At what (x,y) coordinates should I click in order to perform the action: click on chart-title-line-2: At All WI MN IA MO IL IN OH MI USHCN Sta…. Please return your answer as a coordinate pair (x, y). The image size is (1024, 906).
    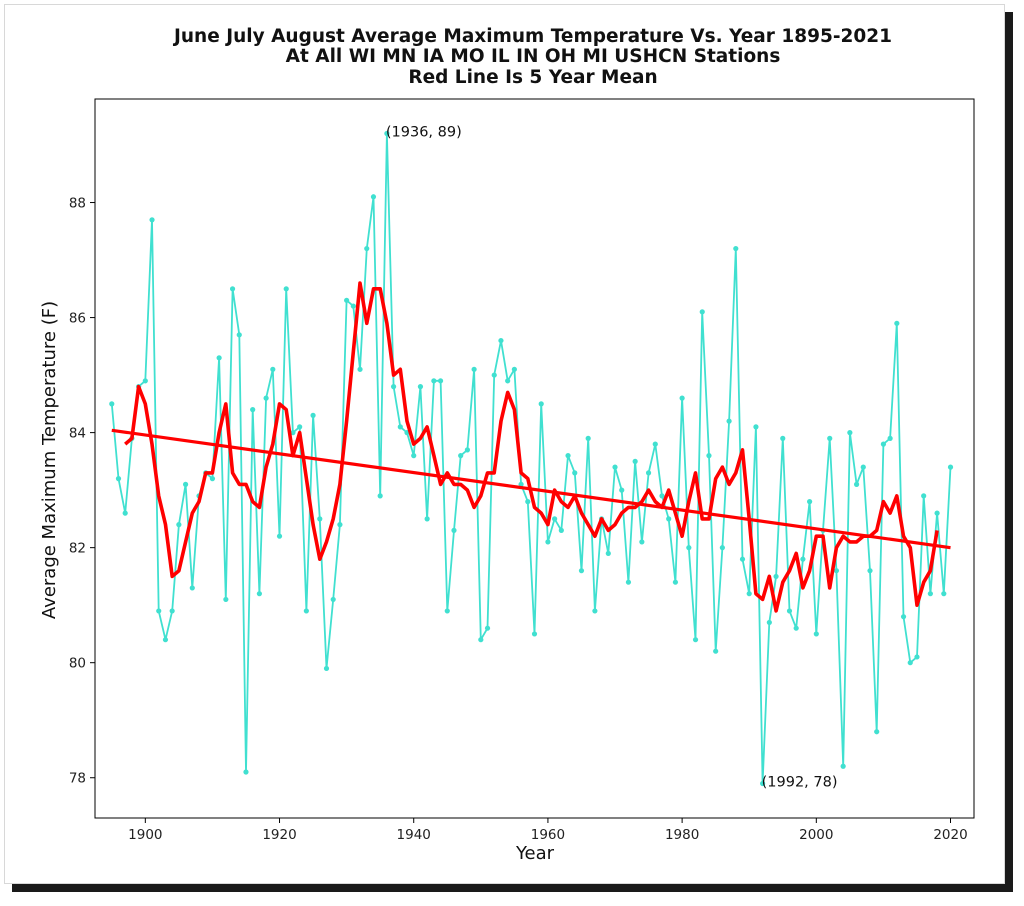
    Looking at the image, I should click on (533, 56).